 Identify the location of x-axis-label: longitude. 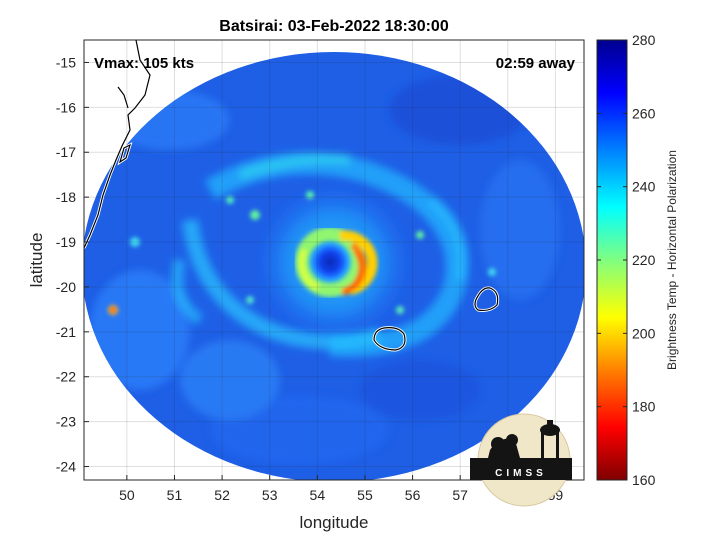
(333, 522).